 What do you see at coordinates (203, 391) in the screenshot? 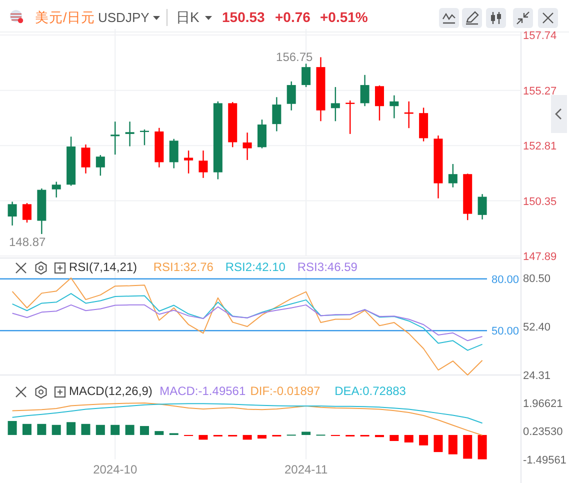
I see `text: MACD:-1.49561` at bounding box center [203, 391].